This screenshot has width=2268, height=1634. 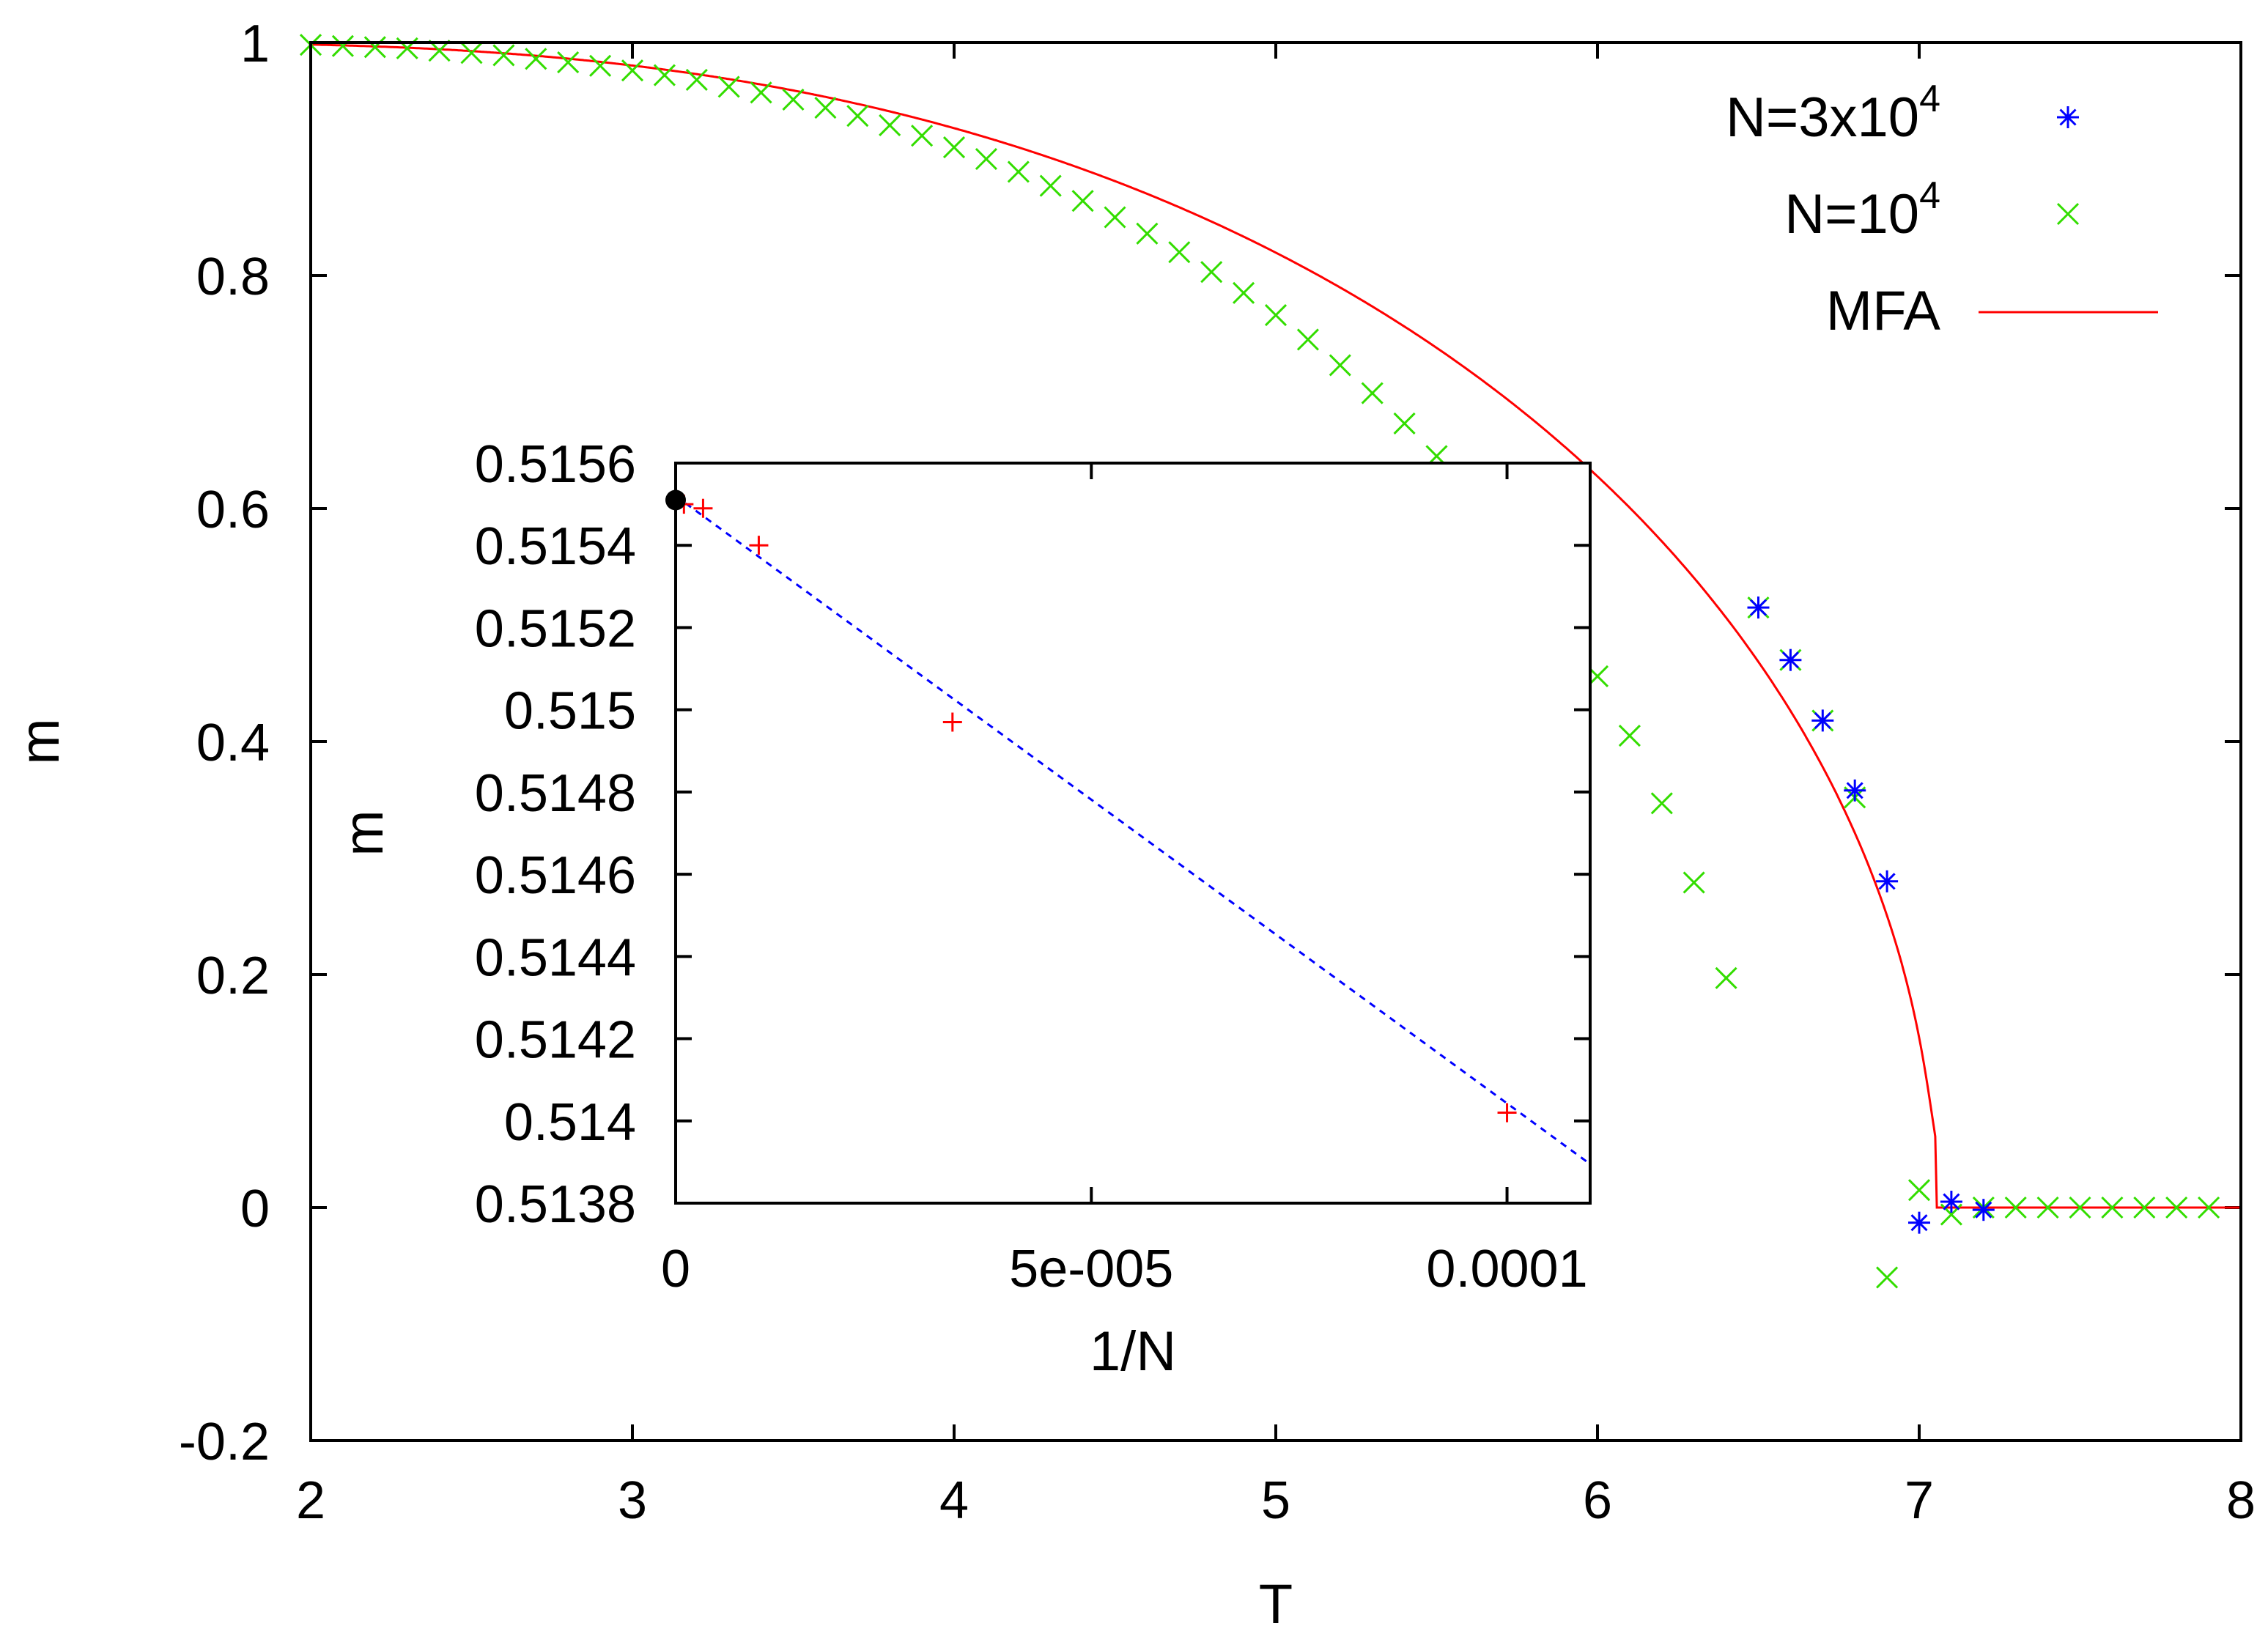 I want to click on legend-label-n3e4-base: N=3x10, so click(x=1822, y=117).